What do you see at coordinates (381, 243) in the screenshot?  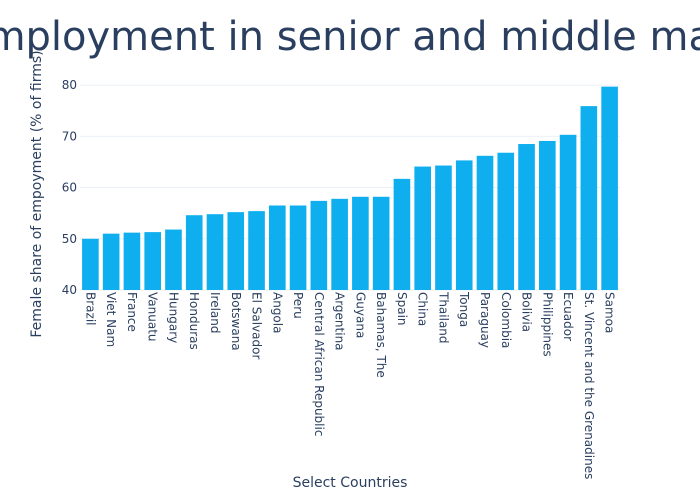 I see `bar-bahamas-the` at bounding box center [381, 243].